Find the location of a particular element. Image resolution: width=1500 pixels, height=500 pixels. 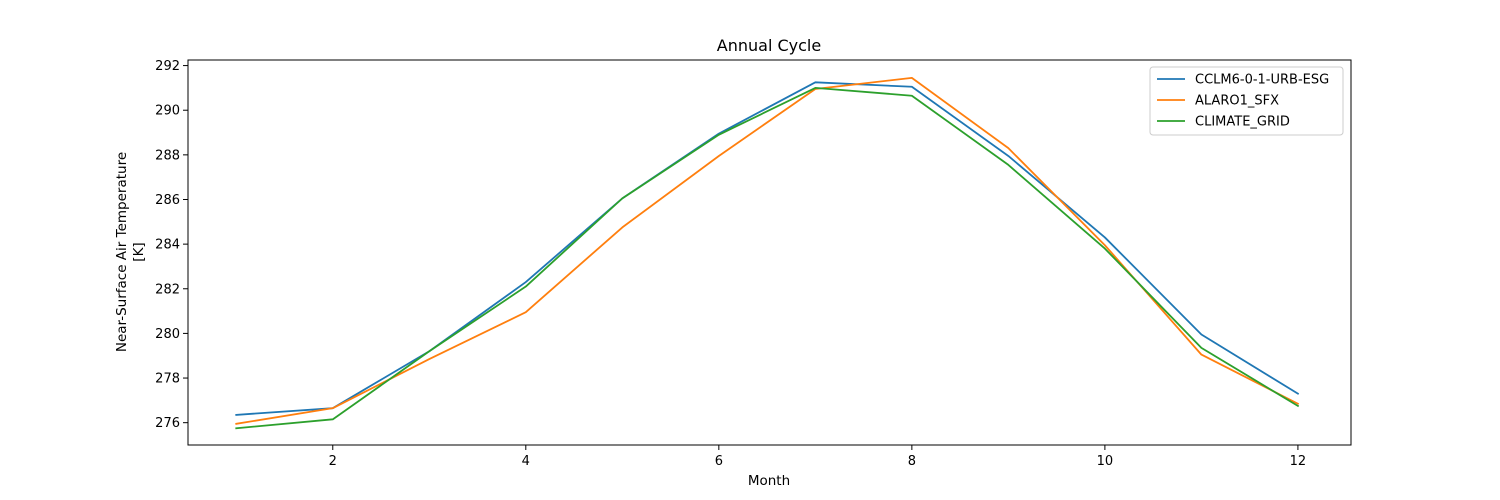

x-tick-label: 6 is located at coordinates (719, 461).